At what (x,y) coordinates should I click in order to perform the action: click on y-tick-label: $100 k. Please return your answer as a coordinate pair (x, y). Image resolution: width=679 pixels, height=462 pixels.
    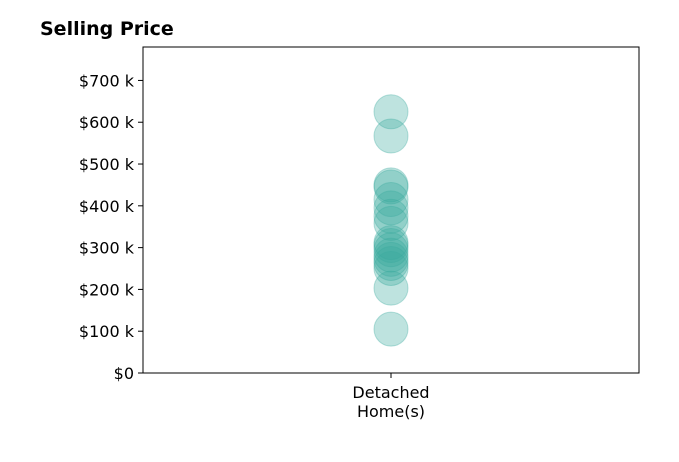
    Looking at the image, I should click on (107, 331).